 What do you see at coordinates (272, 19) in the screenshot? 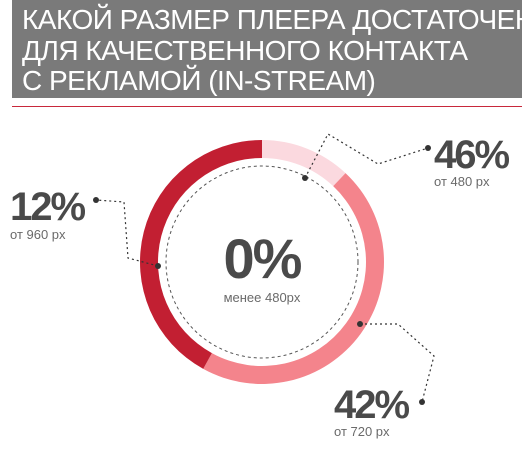
I see `title-line-1: КАКОЙ РАЗМЕР ПЛЕЕРА ДОСТАТОЧЕН` at bounding box center [272, 19].